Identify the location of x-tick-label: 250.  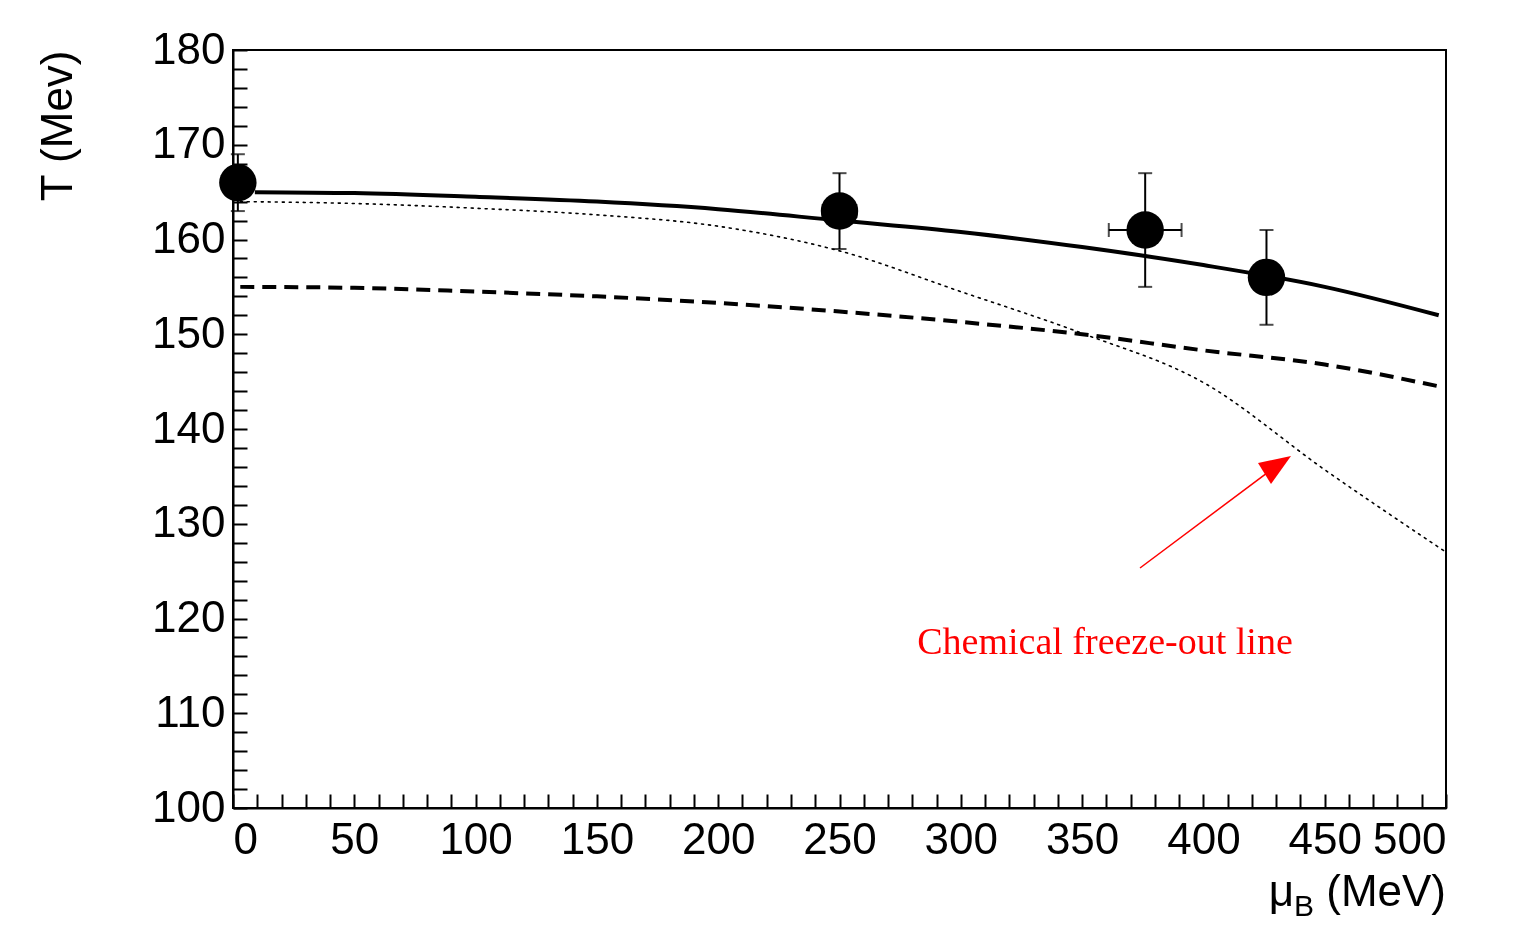
(840, 838).